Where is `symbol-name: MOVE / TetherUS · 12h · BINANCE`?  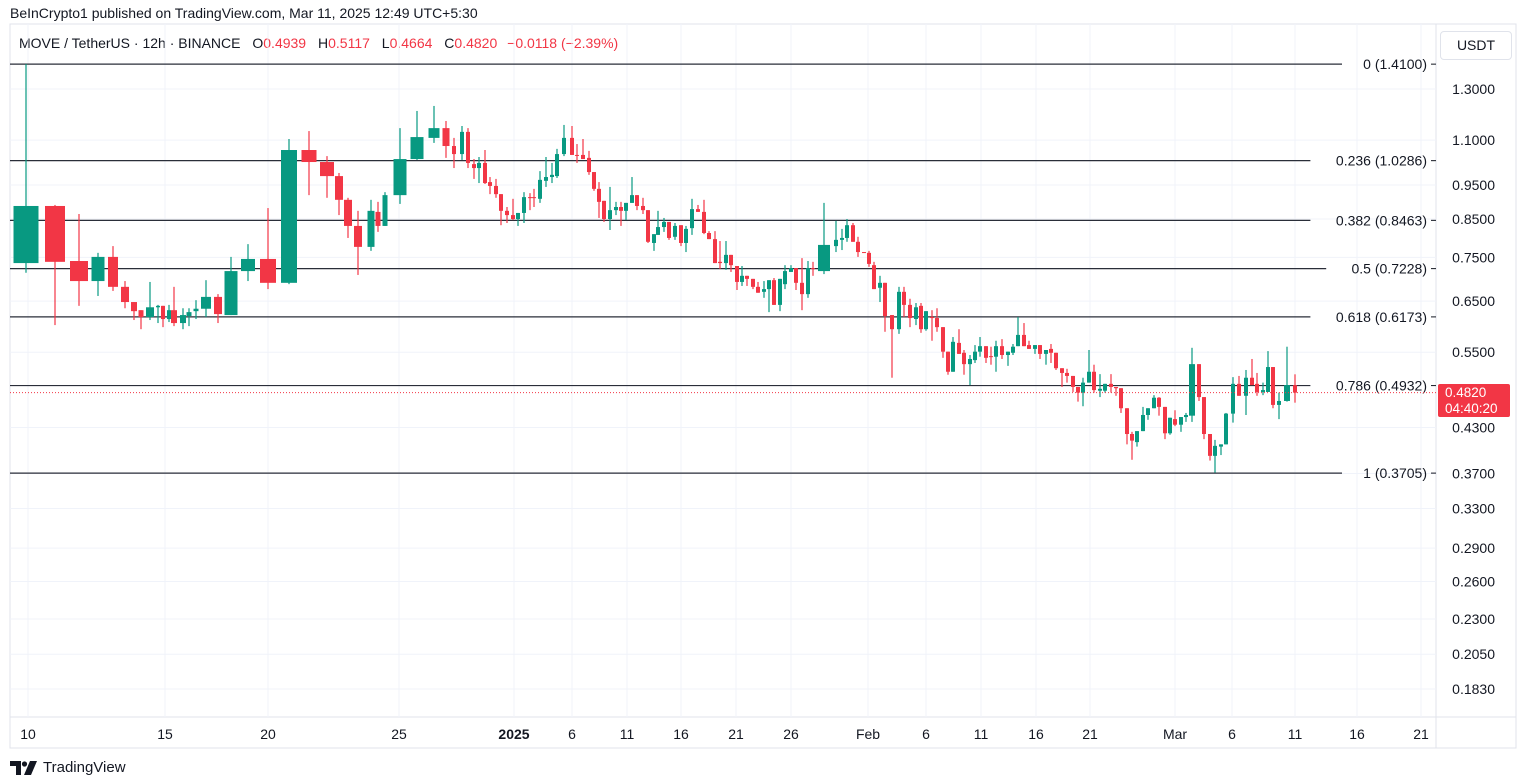
symbol-name: MOVE / TetherUS · 12h · BINANCE is located at coordinates (130, 43).